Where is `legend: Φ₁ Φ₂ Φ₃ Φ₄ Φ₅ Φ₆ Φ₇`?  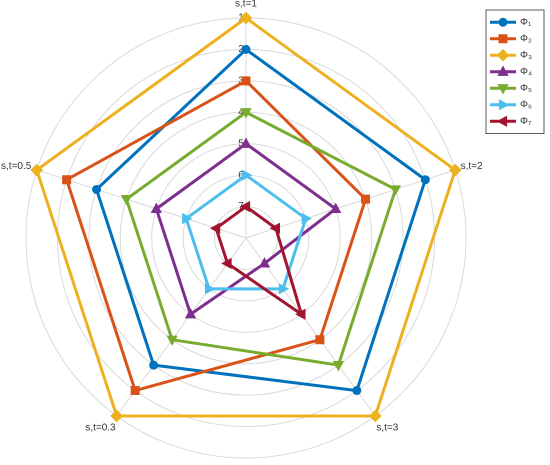
legend: Φ₁ Φ₂ Φ₃ Φ₄ Φ₅ Φ₆ Φ₇ is located at coordinates (515, 71).